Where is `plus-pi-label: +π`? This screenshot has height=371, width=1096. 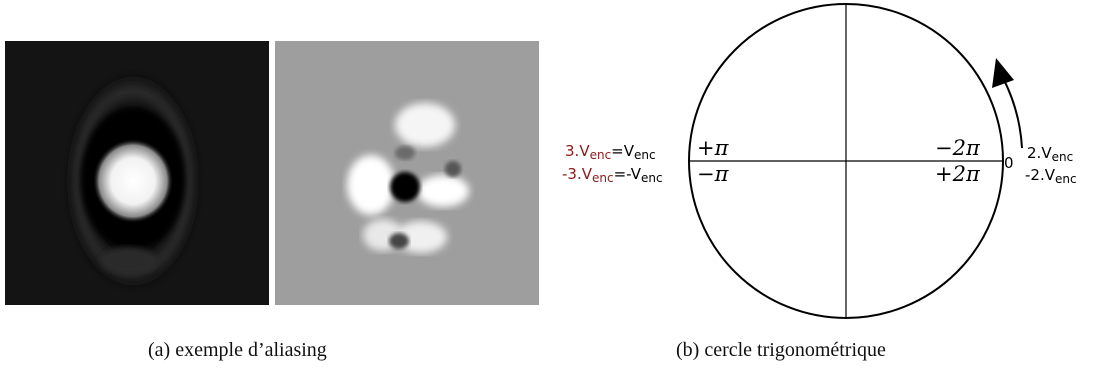
plus-pi-label: +π is located at coordinates (713, 148).